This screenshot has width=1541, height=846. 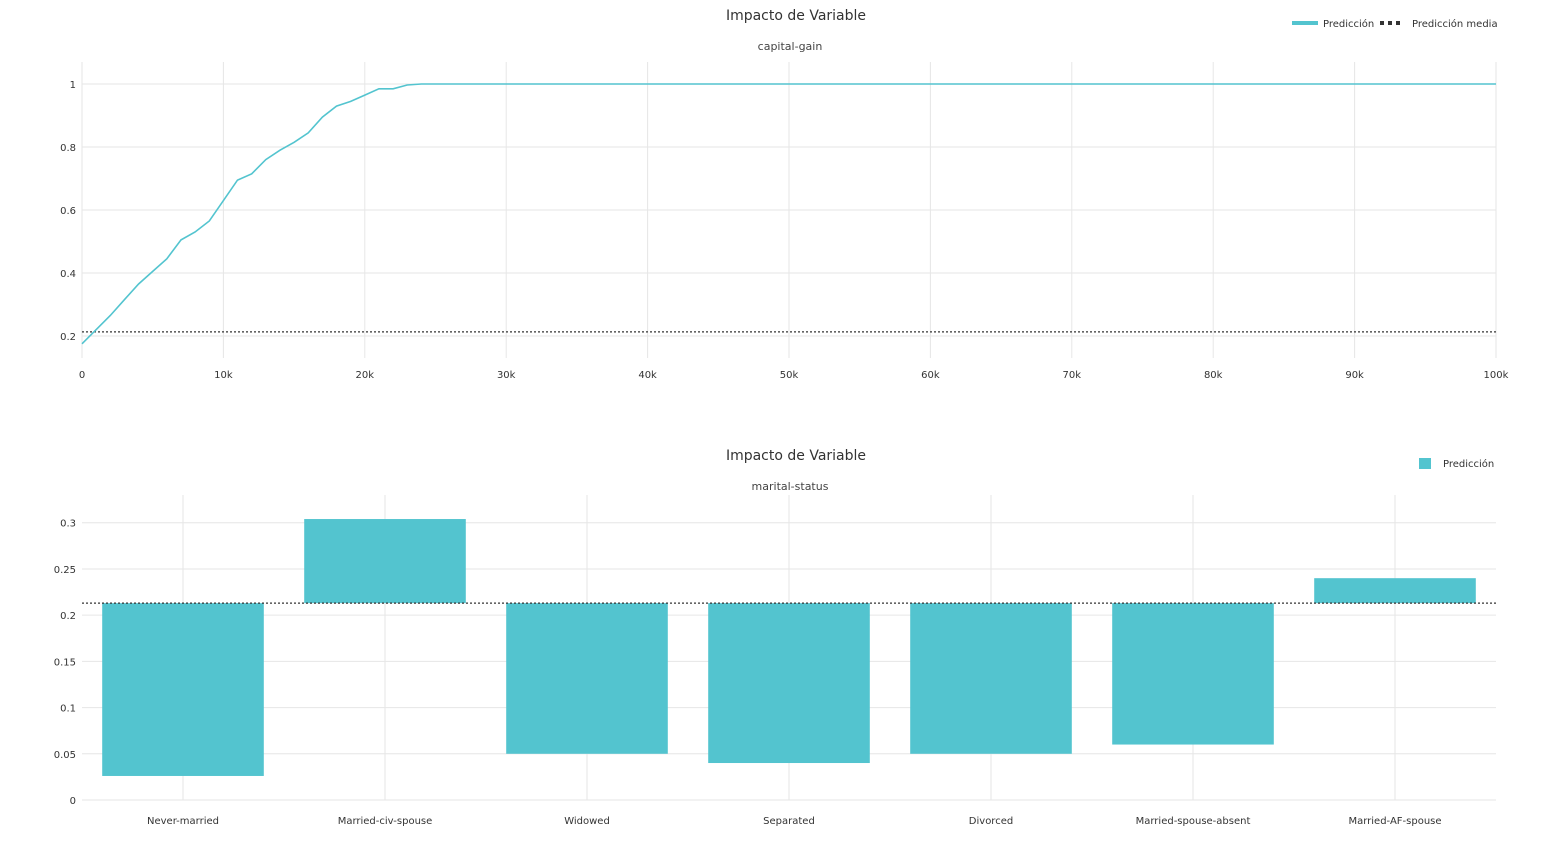 I want to click on legend: Predicción, so click(x=1456, y=464).